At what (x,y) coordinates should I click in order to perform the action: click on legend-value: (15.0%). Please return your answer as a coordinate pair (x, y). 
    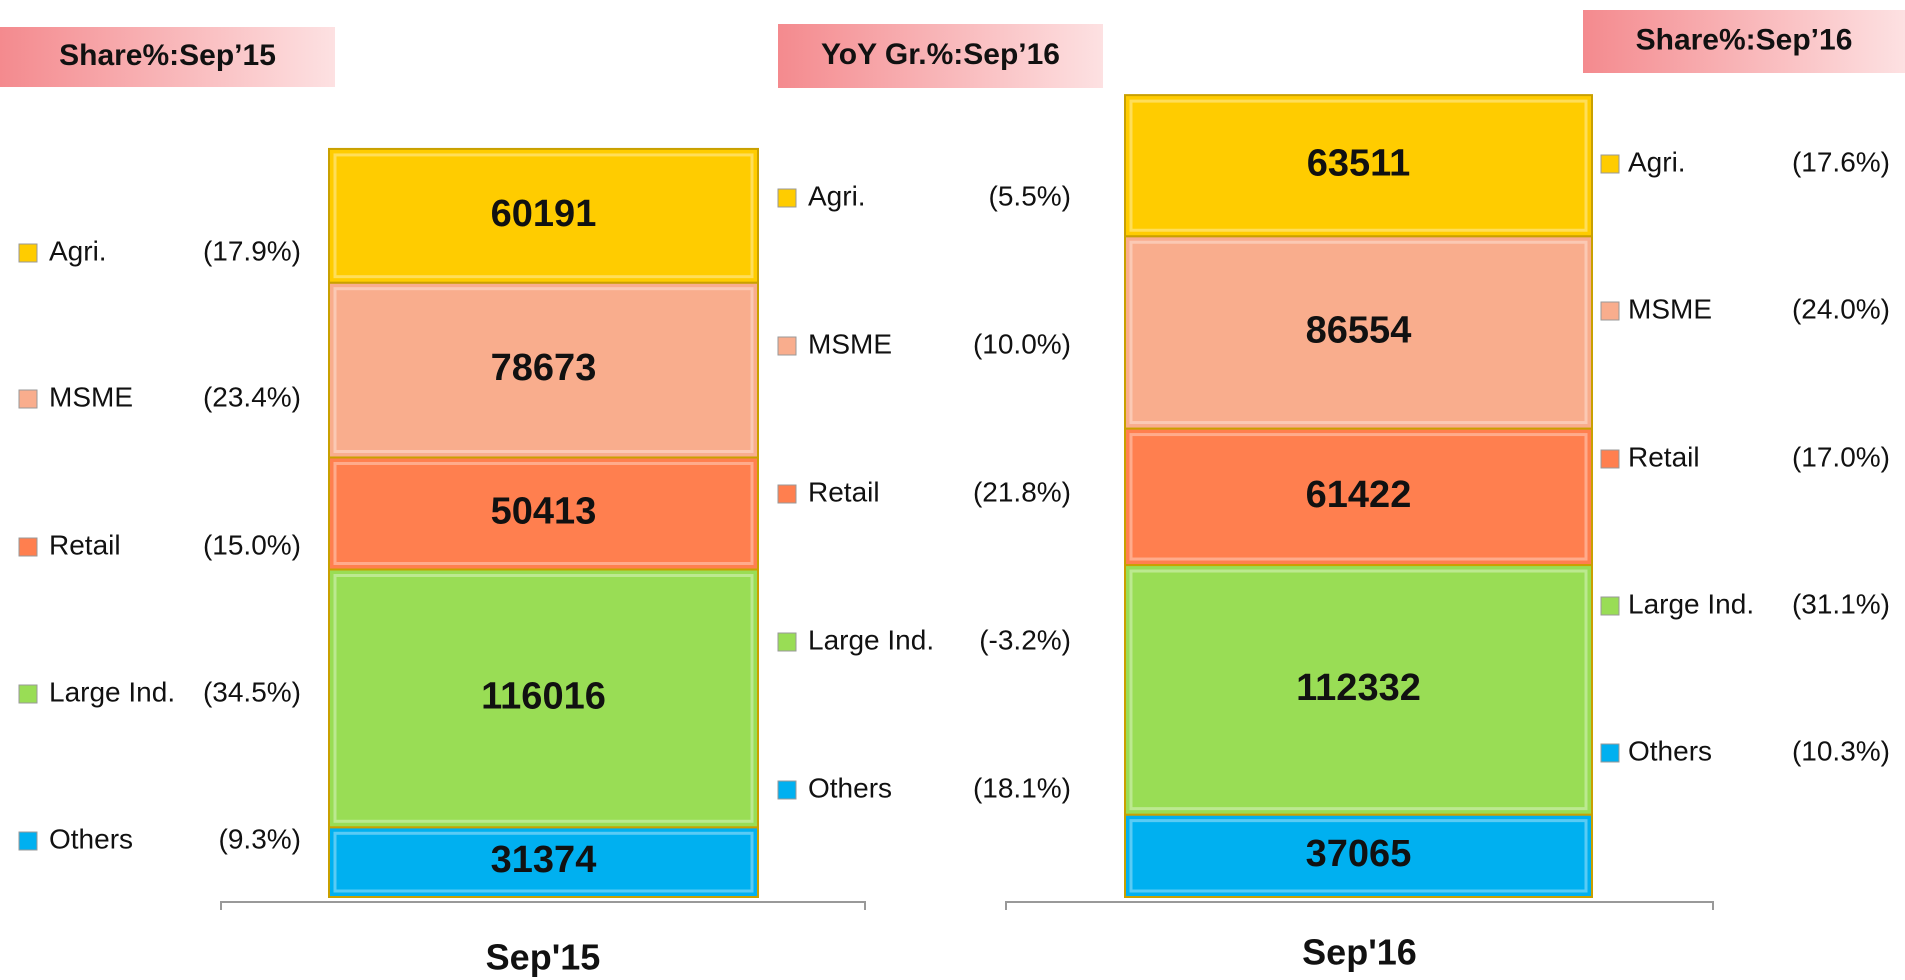
    Looking at the image, I should click on (252, 544).